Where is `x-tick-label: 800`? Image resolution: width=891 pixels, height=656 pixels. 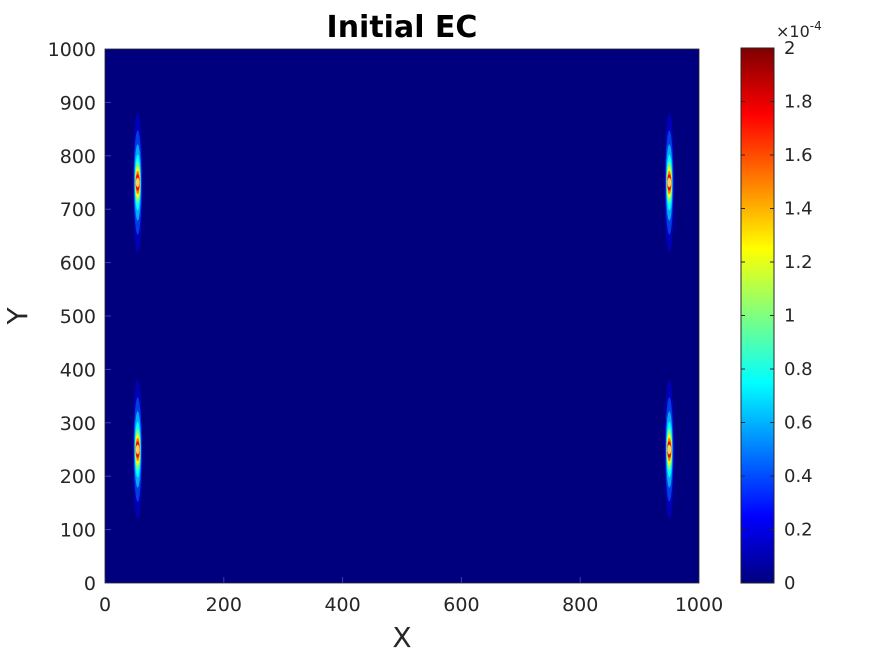
x-tick-label: 800 is located at coordinates (580, 605).